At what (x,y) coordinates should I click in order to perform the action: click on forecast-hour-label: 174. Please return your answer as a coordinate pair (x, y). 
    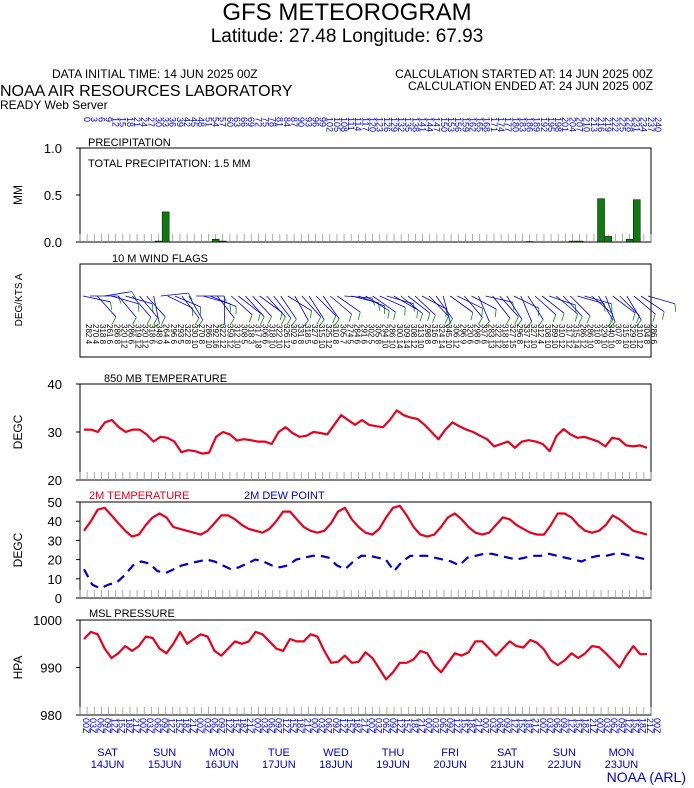
    Looking at the image, I should click on (501, 124).